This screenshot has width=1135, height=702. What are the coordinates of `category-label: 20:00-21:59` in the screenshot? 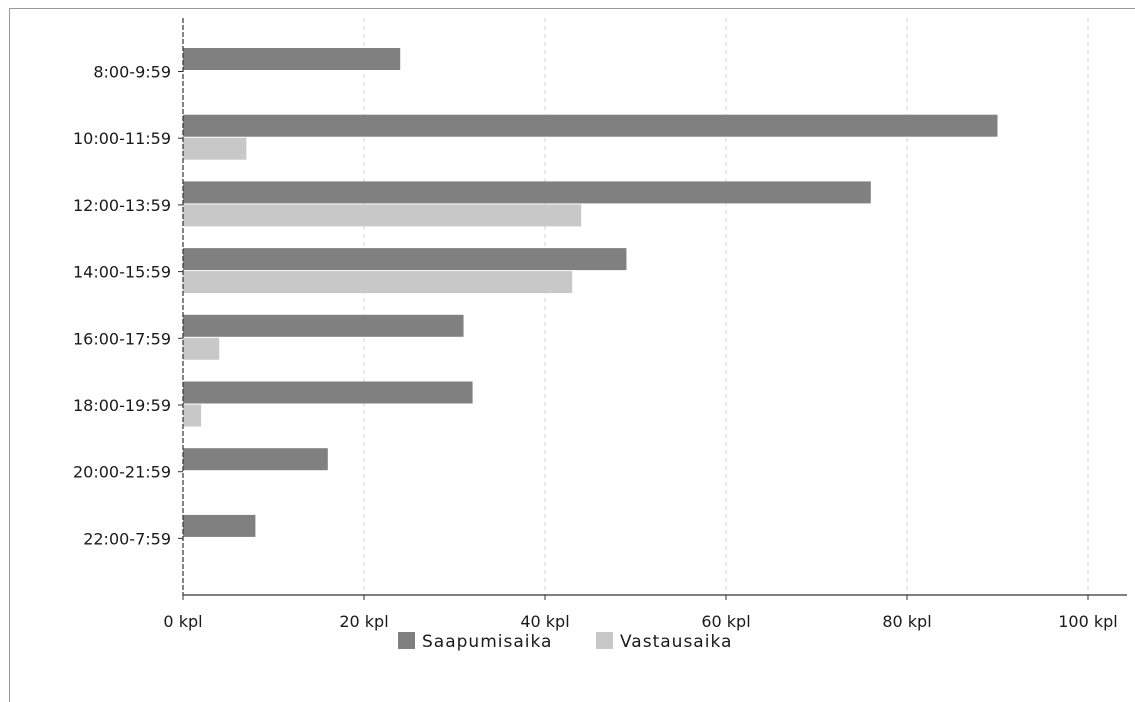 It's located at (122, 472).